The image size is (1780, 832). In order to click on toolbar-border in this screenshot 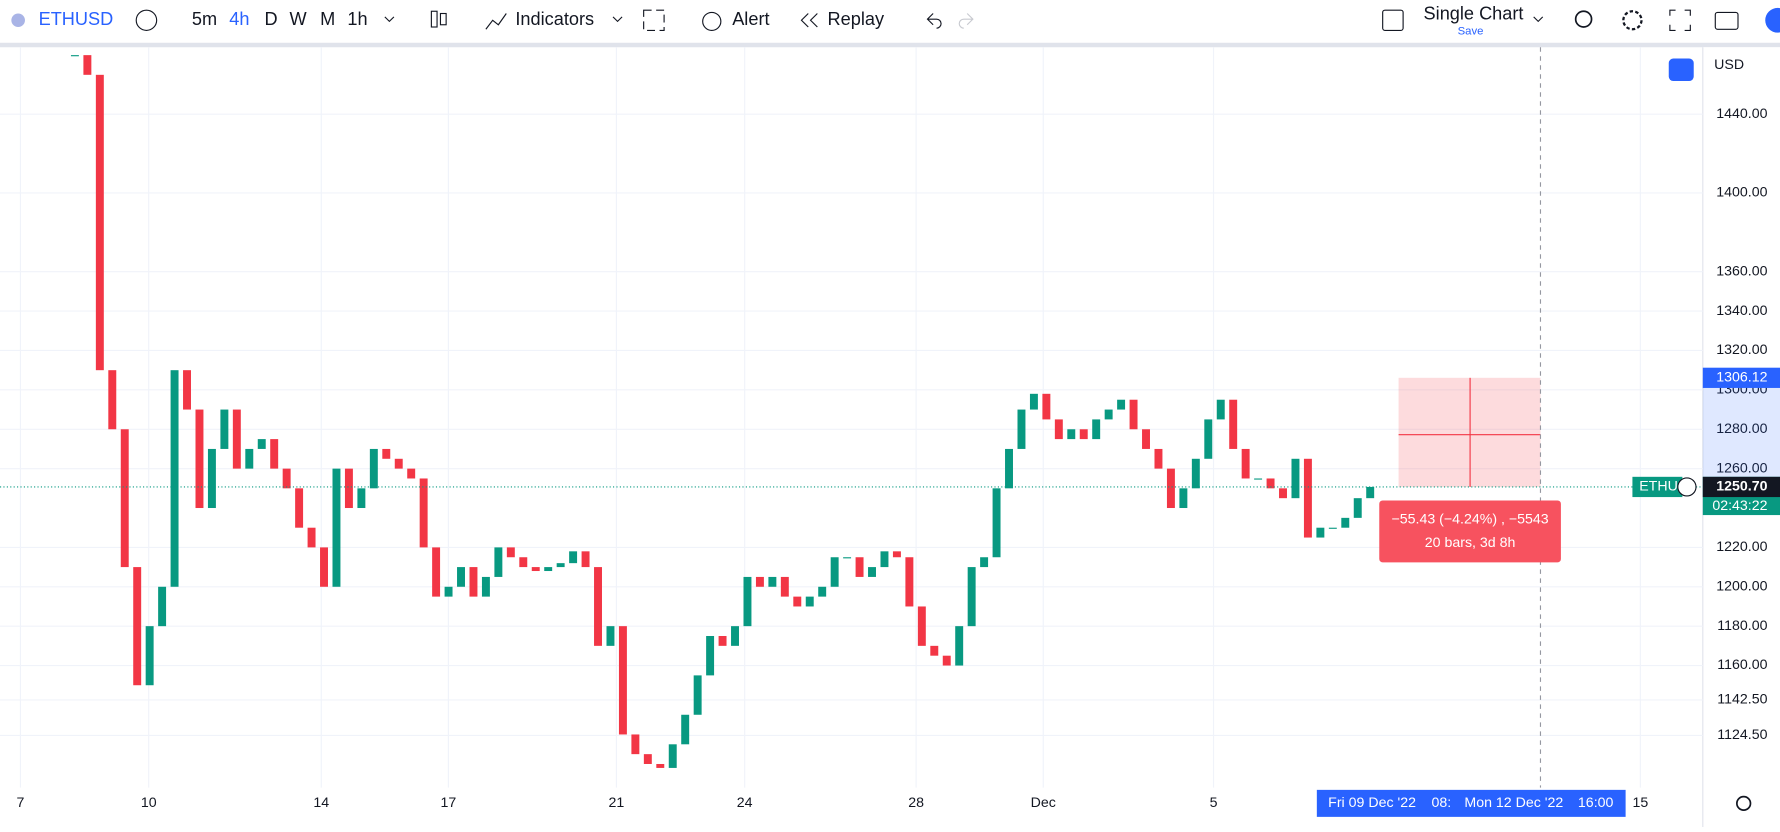, I will do `click(890, 45)`.